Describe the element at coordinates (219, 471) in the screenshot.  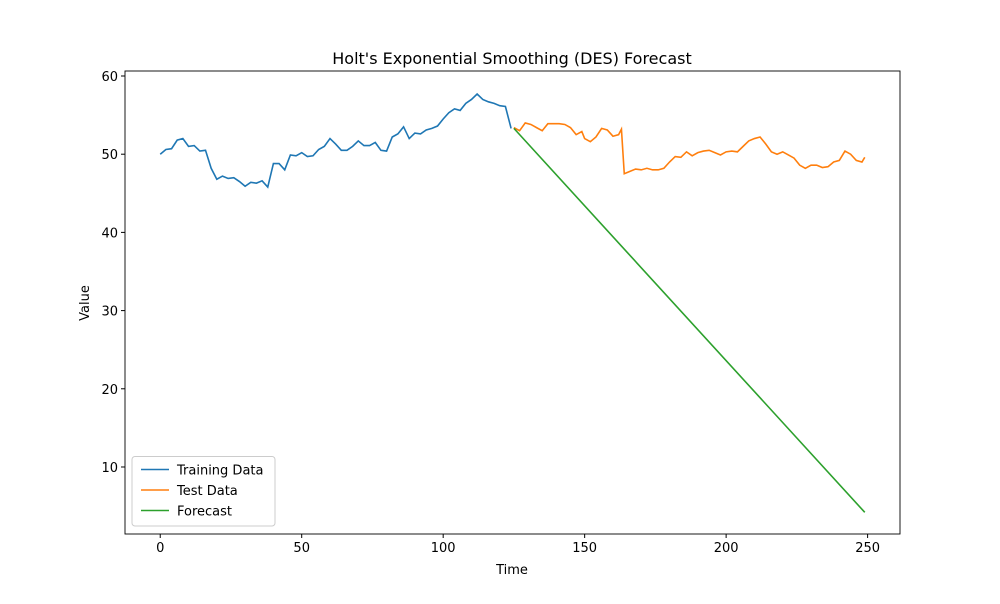
I see `legend-label: Training Data` at that location.